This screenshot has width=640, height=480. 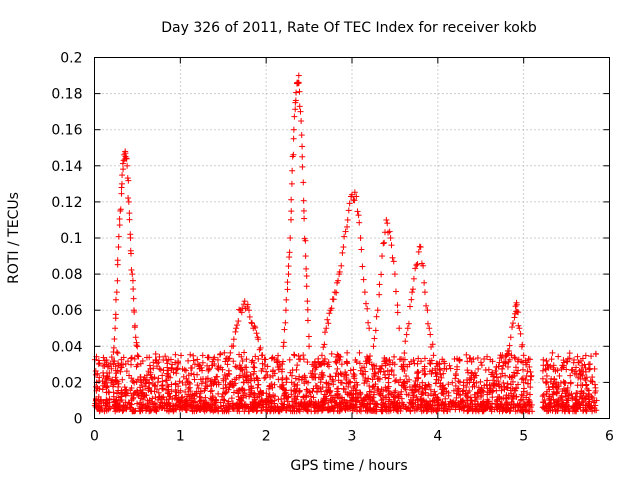 What do you see at coordinates (66, 95) in the screenshot?
I see `y-tick-label: 0.18` at bounding box center [66, 95].